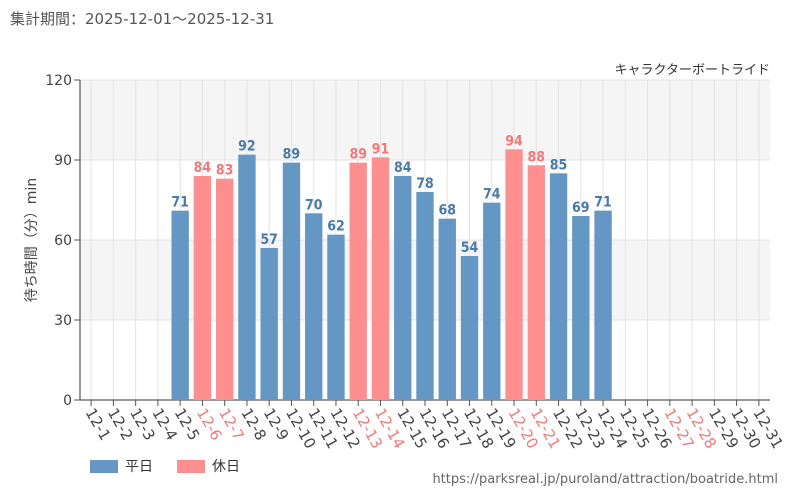 This screenshot has width=800, height=500. Describe the element at coordinates (381, 149) in the screenshot. I see `bar-value-label: 91` at that location.